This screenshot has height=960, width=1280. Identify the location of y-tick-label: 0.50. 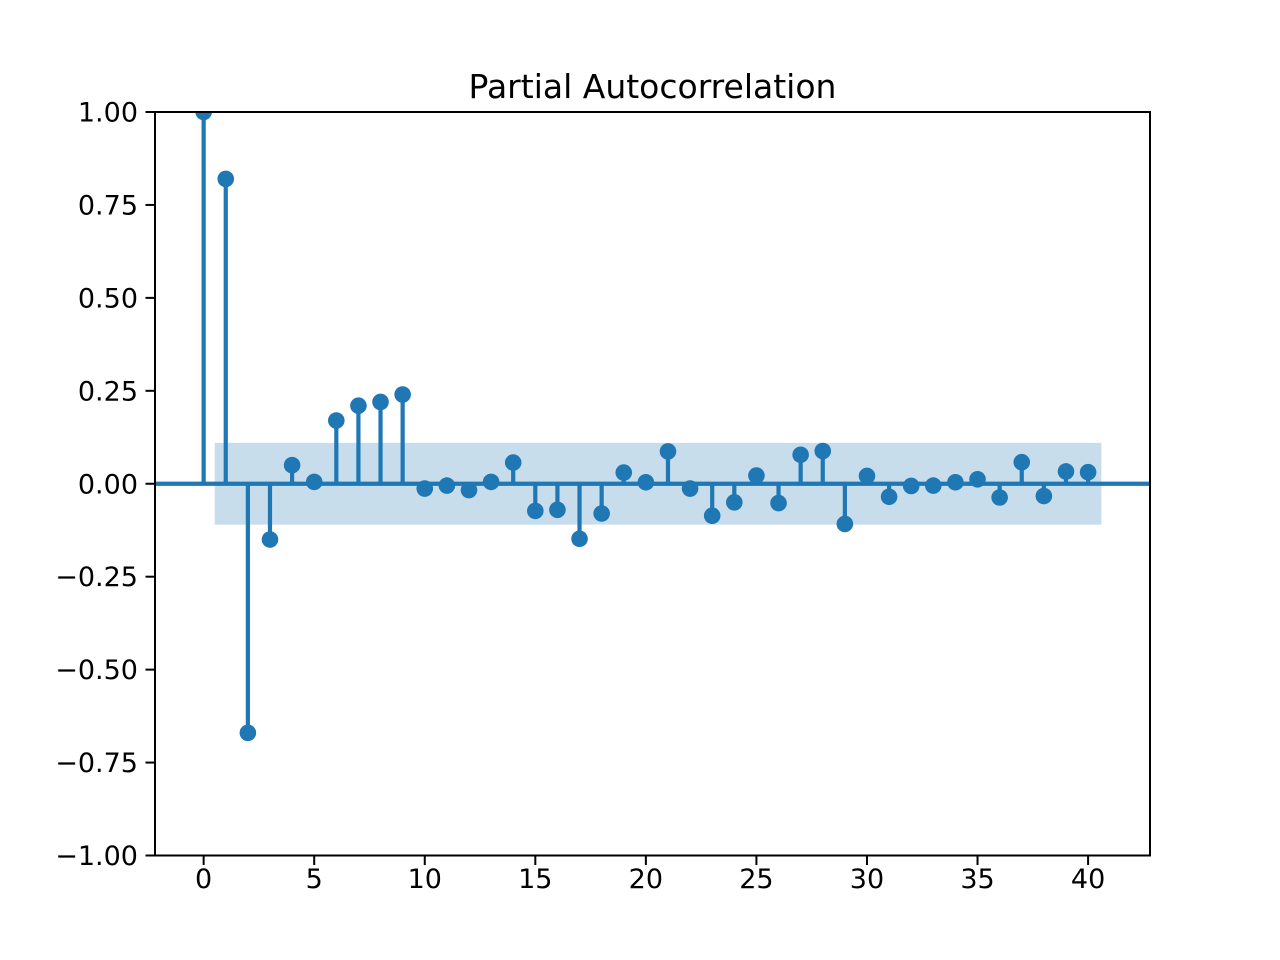
(108, 298).